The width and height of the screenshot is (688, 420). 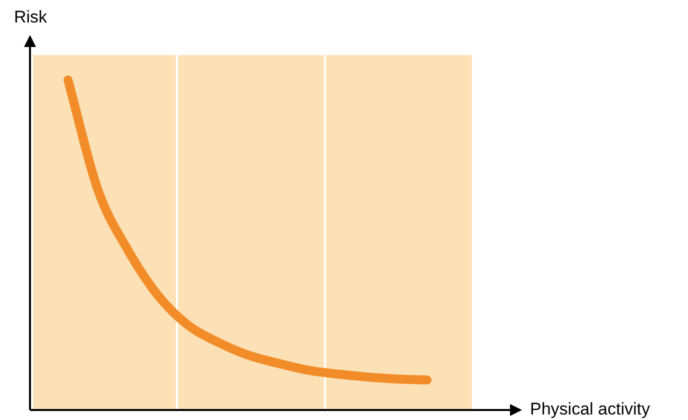 What do you see at coordinates (590, 409) in the screenshot?
I see `x-axis-title: Physical activity` at bounding box center [590, 409].